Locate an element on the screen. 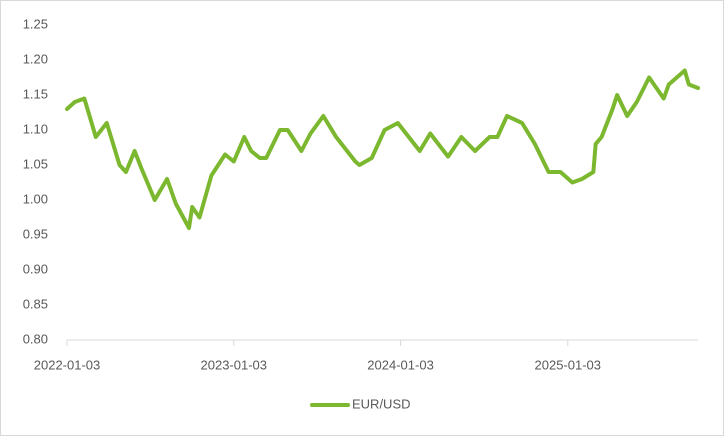 The height and width of the screenshot is (436, 724). y-tick-label: 0.80 is located at coordinates (35, 338).